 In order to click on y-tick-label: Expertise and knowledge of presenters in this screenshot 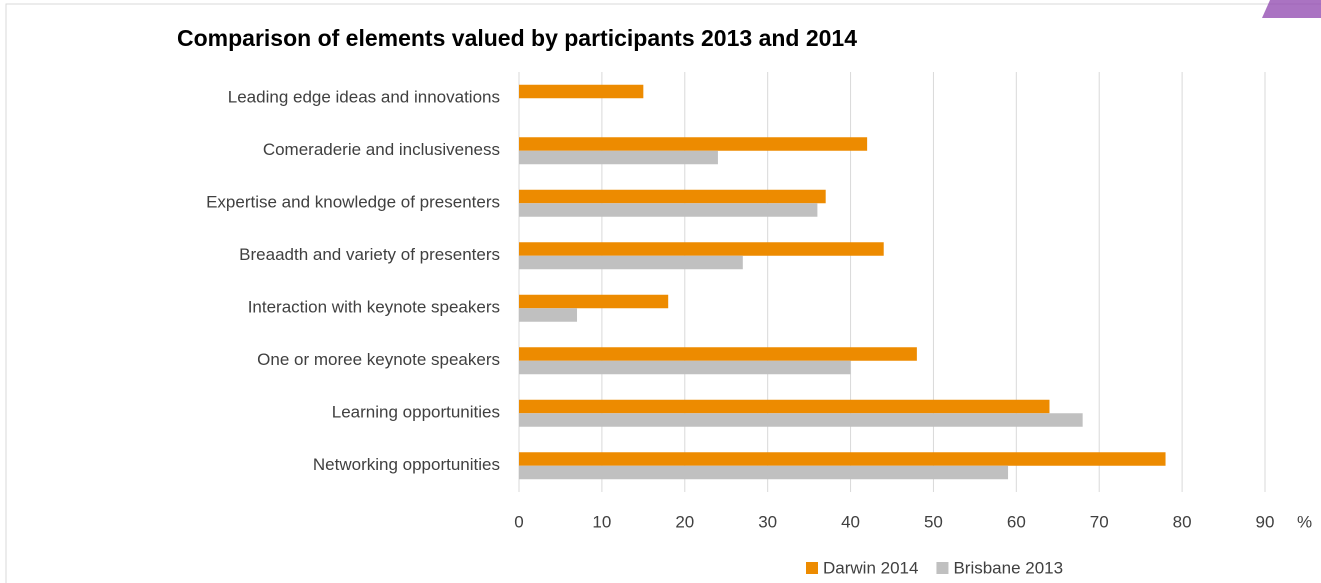, I will do `click(353, 202)`.